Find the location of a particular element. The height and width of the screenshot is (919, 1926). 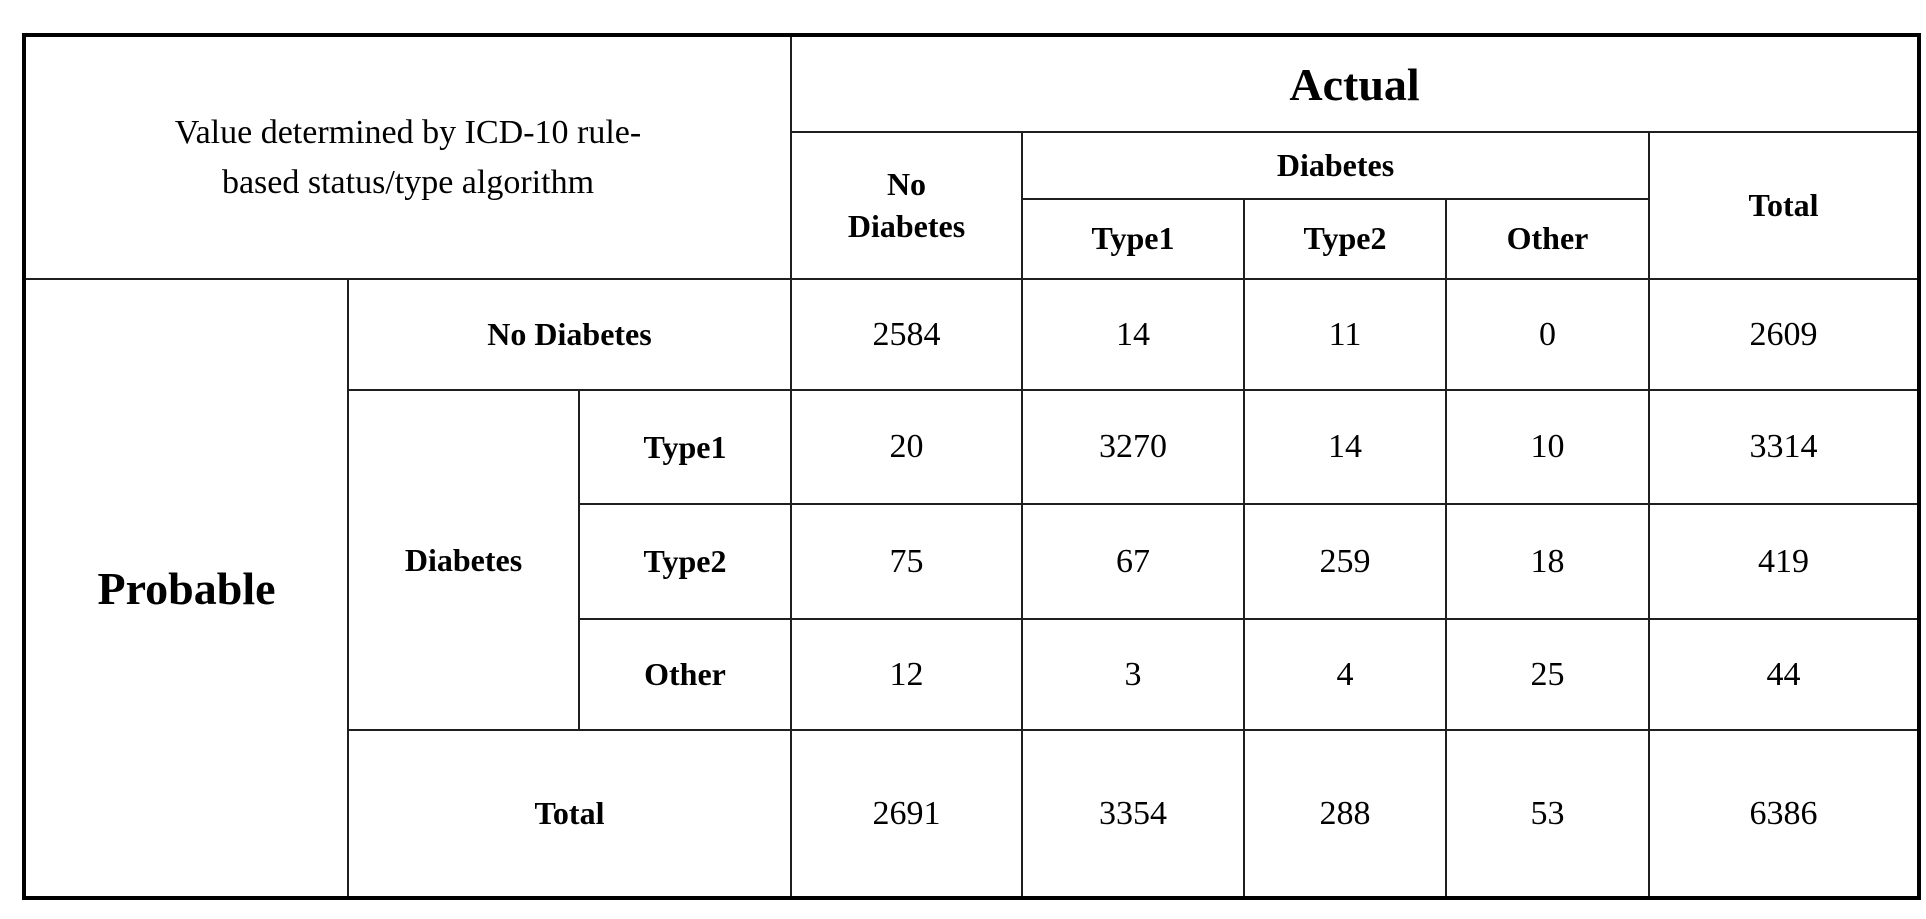

cell-other-total: 44 is located at coordinates (1784, 674).